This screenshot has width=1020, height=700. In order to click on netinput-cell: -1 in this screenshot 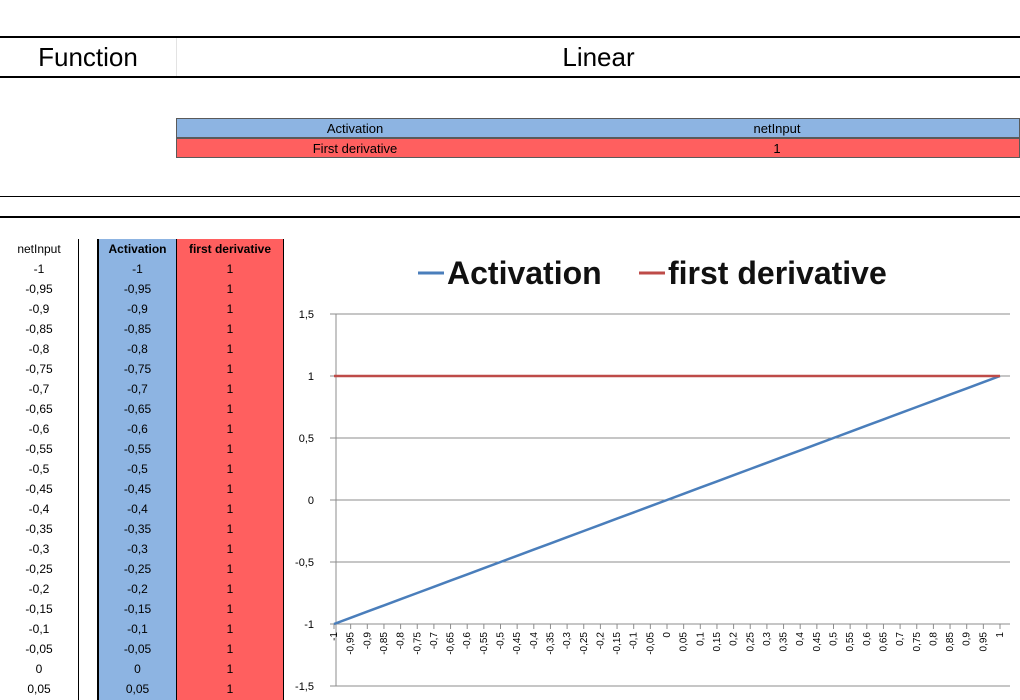, I will do `click(39, 269)`.